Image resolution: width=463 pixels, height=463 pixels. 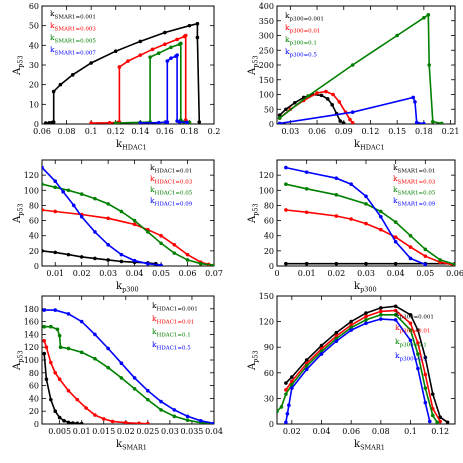 I want to click on x-tick-label: 0.02, so click(x=126, y=431).